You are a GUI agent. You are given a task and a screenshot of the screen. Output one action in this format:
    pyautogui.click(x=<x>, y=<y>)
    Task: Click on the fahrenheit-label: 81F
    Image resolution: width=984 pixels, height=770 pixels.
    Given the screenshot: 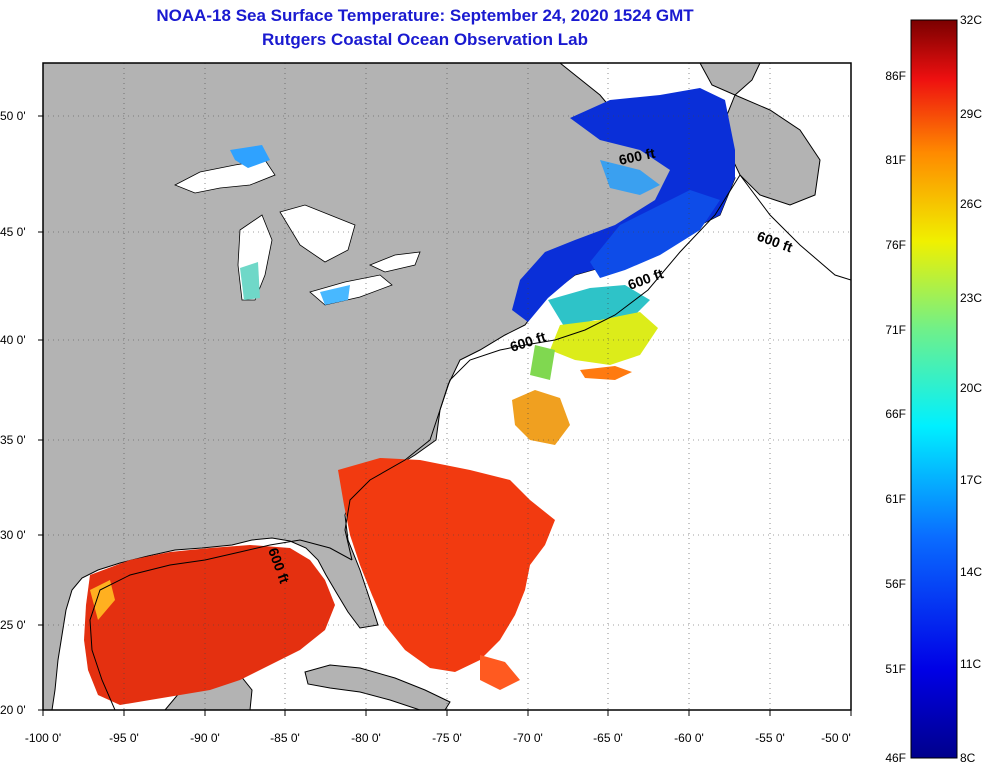 What is the action you would take?
    pyautogui.click(x=895, y=160)
    